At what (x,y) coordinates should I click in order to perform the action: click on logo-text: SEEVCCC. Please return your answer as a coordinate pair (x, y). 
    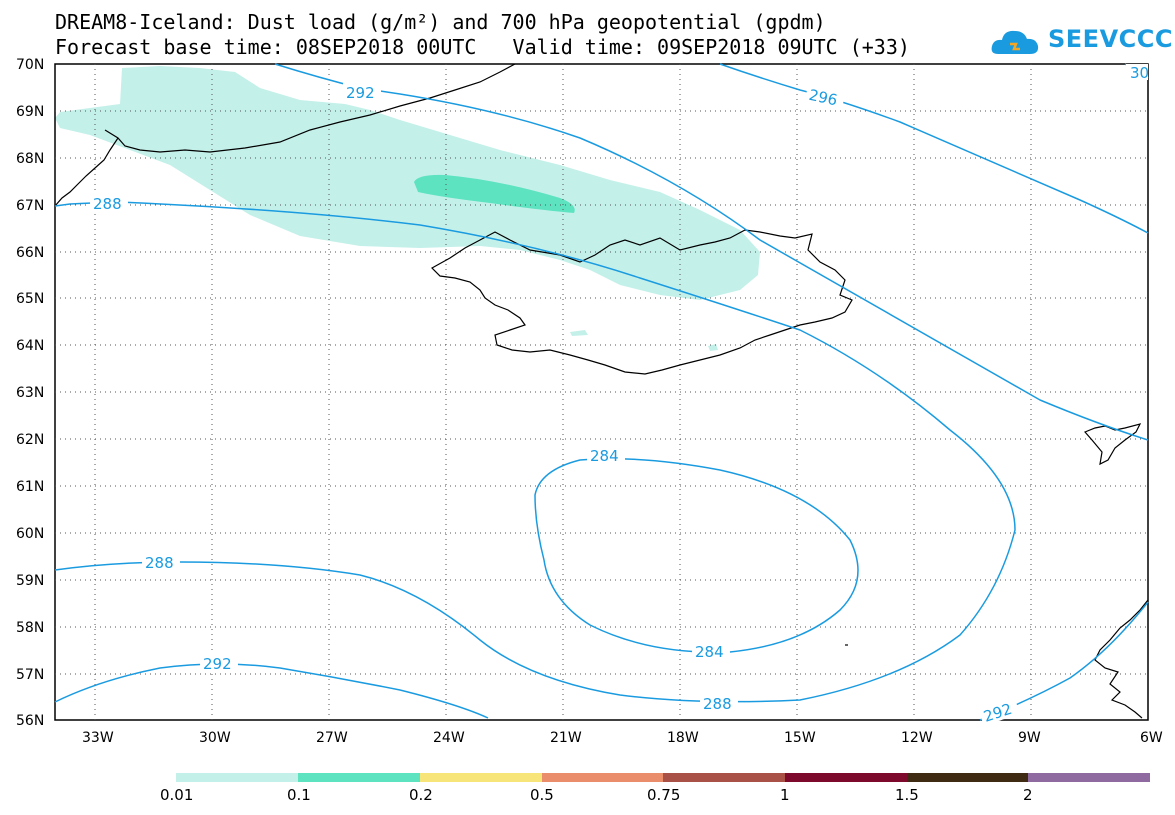
    Looking at the image, I should click on (1110, 39).